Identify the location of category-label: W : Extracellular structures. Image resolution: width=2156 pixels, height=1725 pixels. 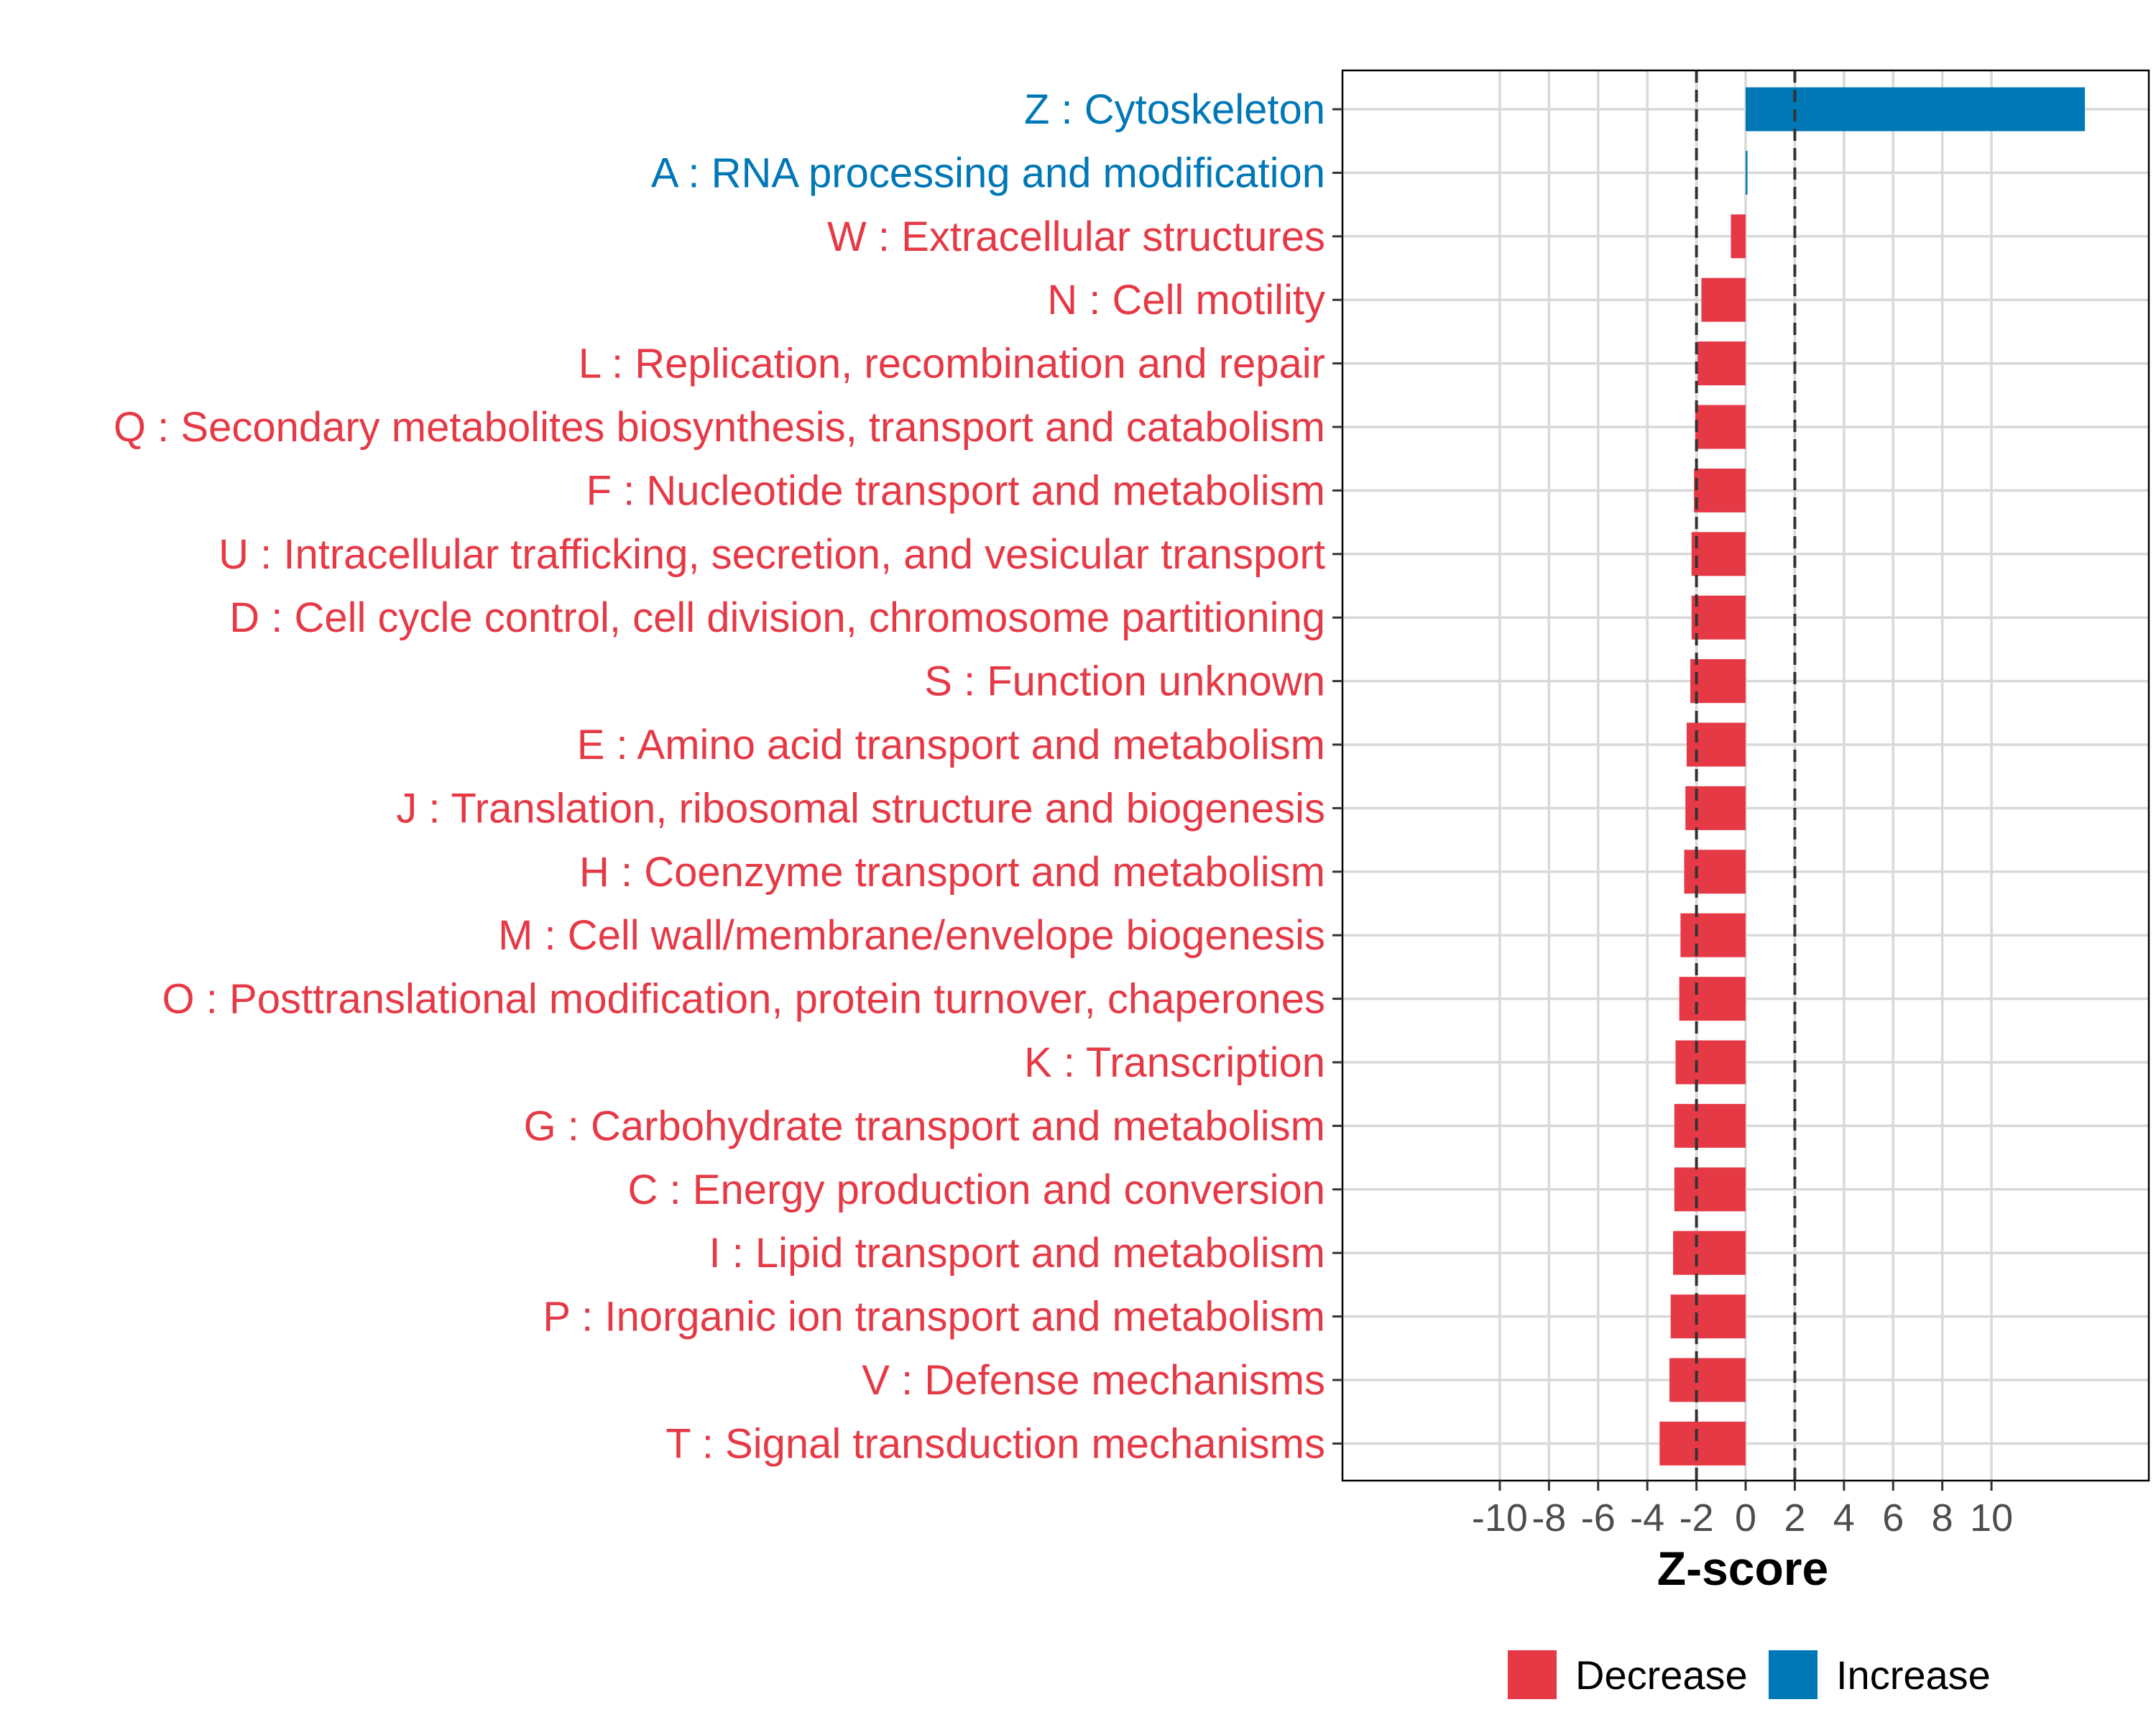
(1076, 236).